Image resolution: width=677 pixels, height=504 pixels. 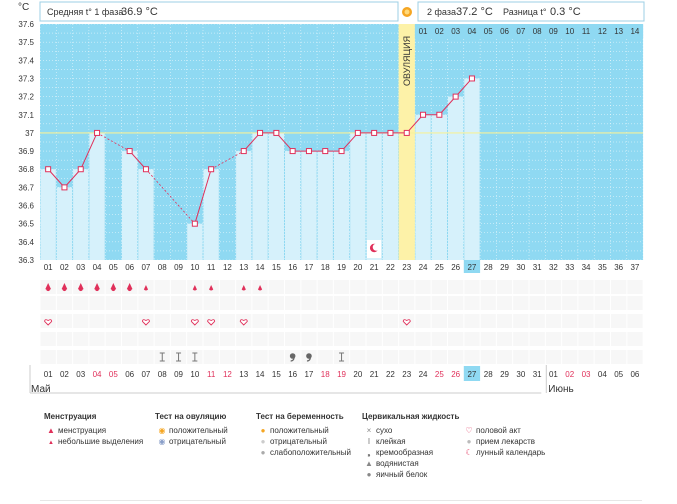 What do you see at coordinates (308, 267) in the screenshot?
I see `x-tick-label: 17` at bounding box center [308, 267].